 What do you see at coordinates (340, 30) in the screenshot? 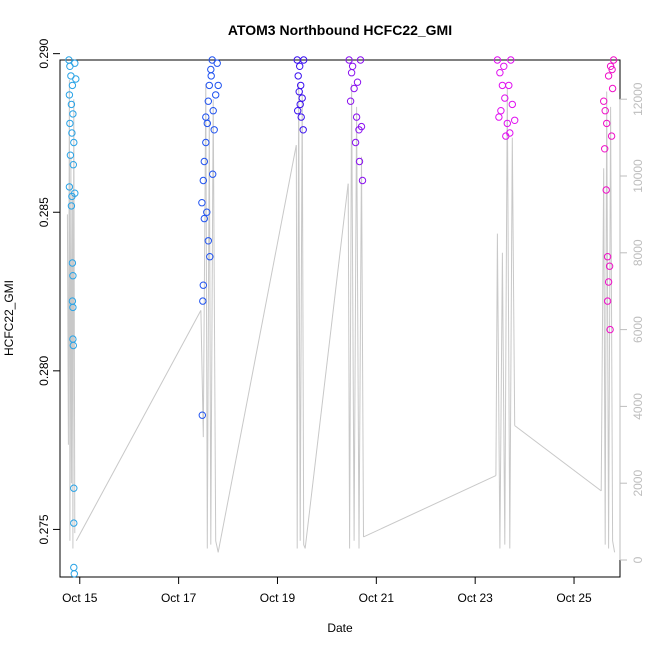
I see `chart-title: ATOM3 Northbound HCFC22_GMI` at bounding box center [340, 30].